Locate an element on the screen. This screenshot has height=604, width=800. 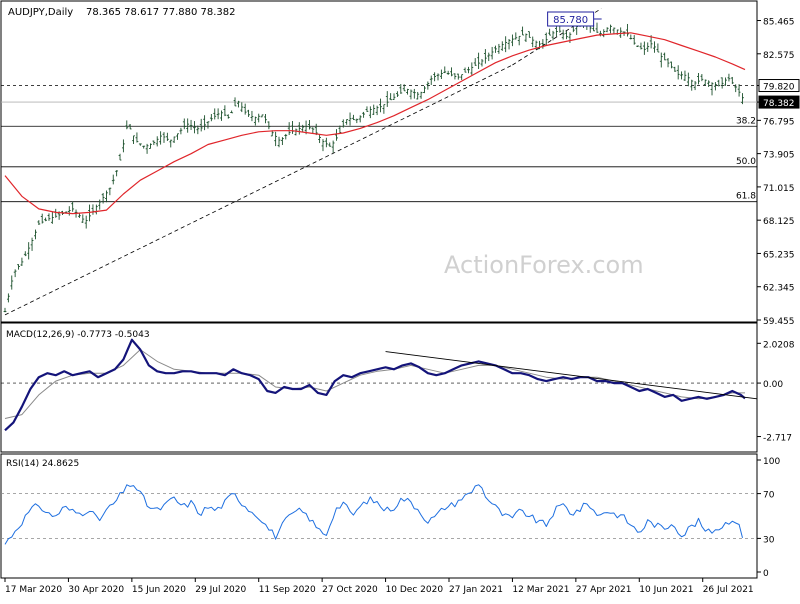
price-axis-label: 85.465 is located at coordinates (779, 23).